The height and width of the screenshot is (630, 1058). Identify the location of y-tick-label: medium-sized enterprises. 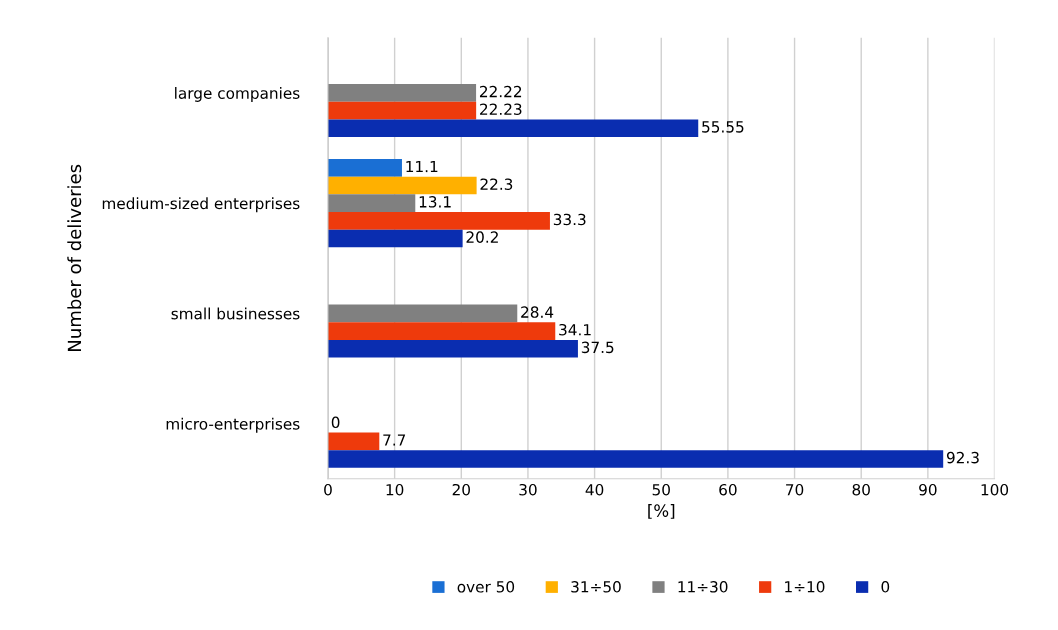
(201, 205).